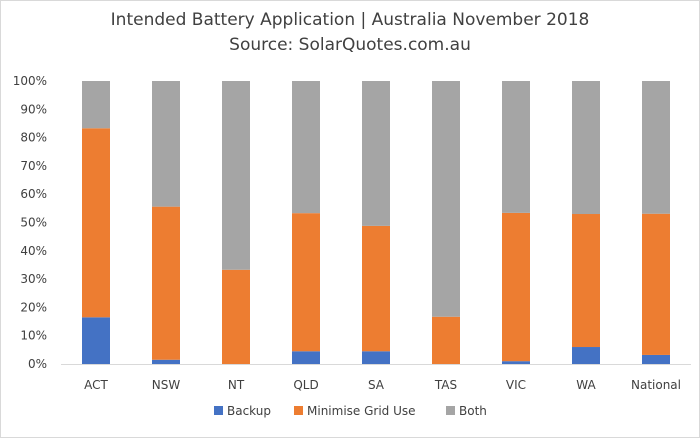 The height and width of the screenshot is (438, 700). Describe the element at coordinates (249, 411) in the screenshot. I see `legend-label: Backup` at that location.